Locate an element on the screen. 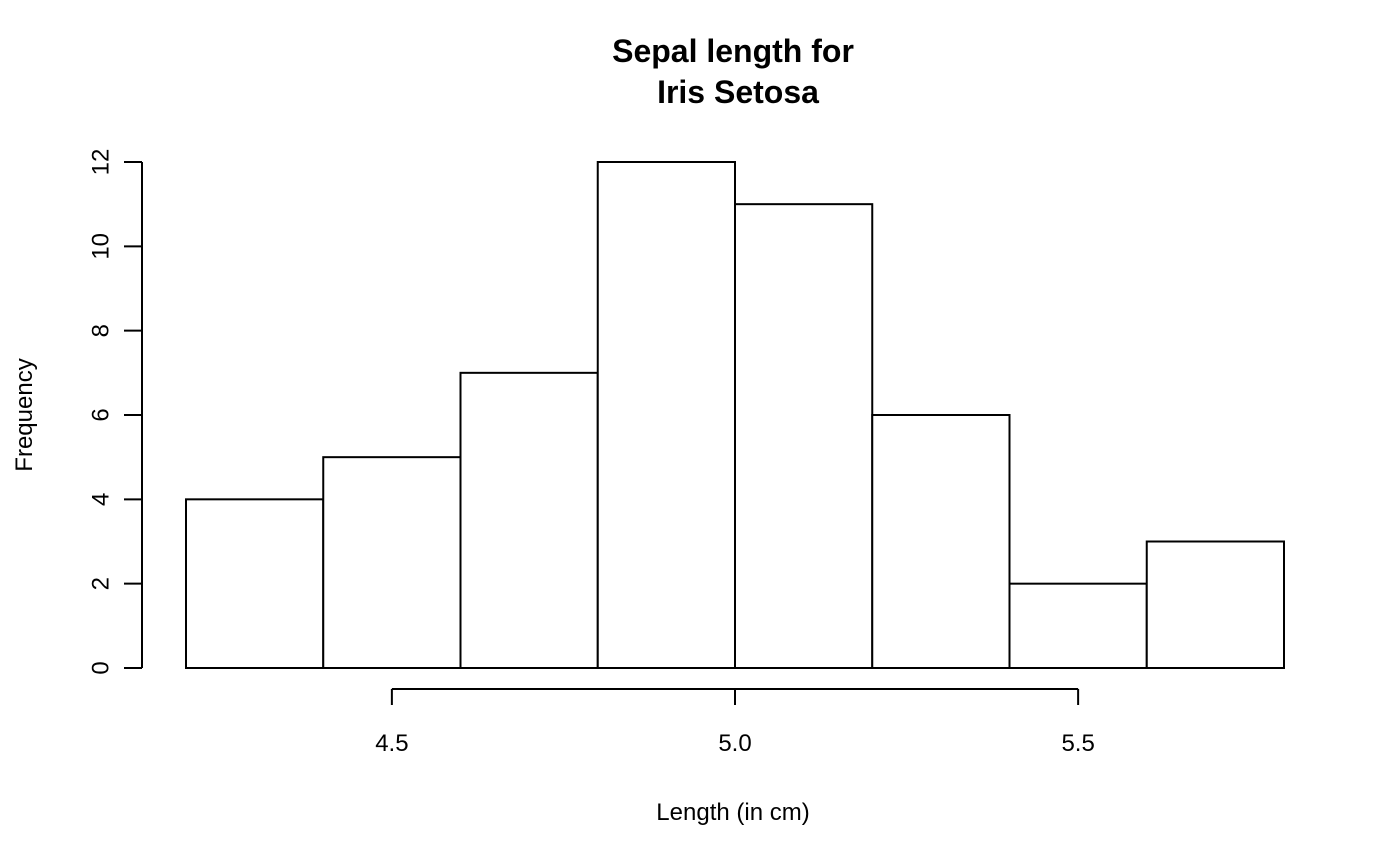 The width and height of the screenshot is (1400, 865). y-tick-label: 2 is located at coordinates (100, 583).